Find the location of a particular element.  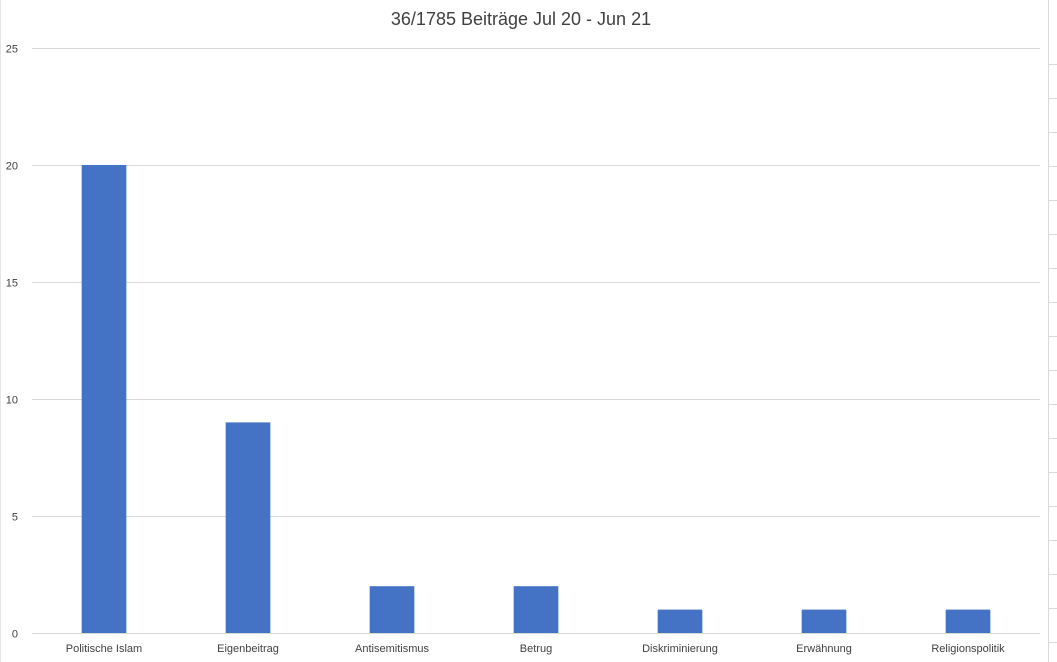

x-tick-label: Antisemitismus is located at coordinates (392, 649).